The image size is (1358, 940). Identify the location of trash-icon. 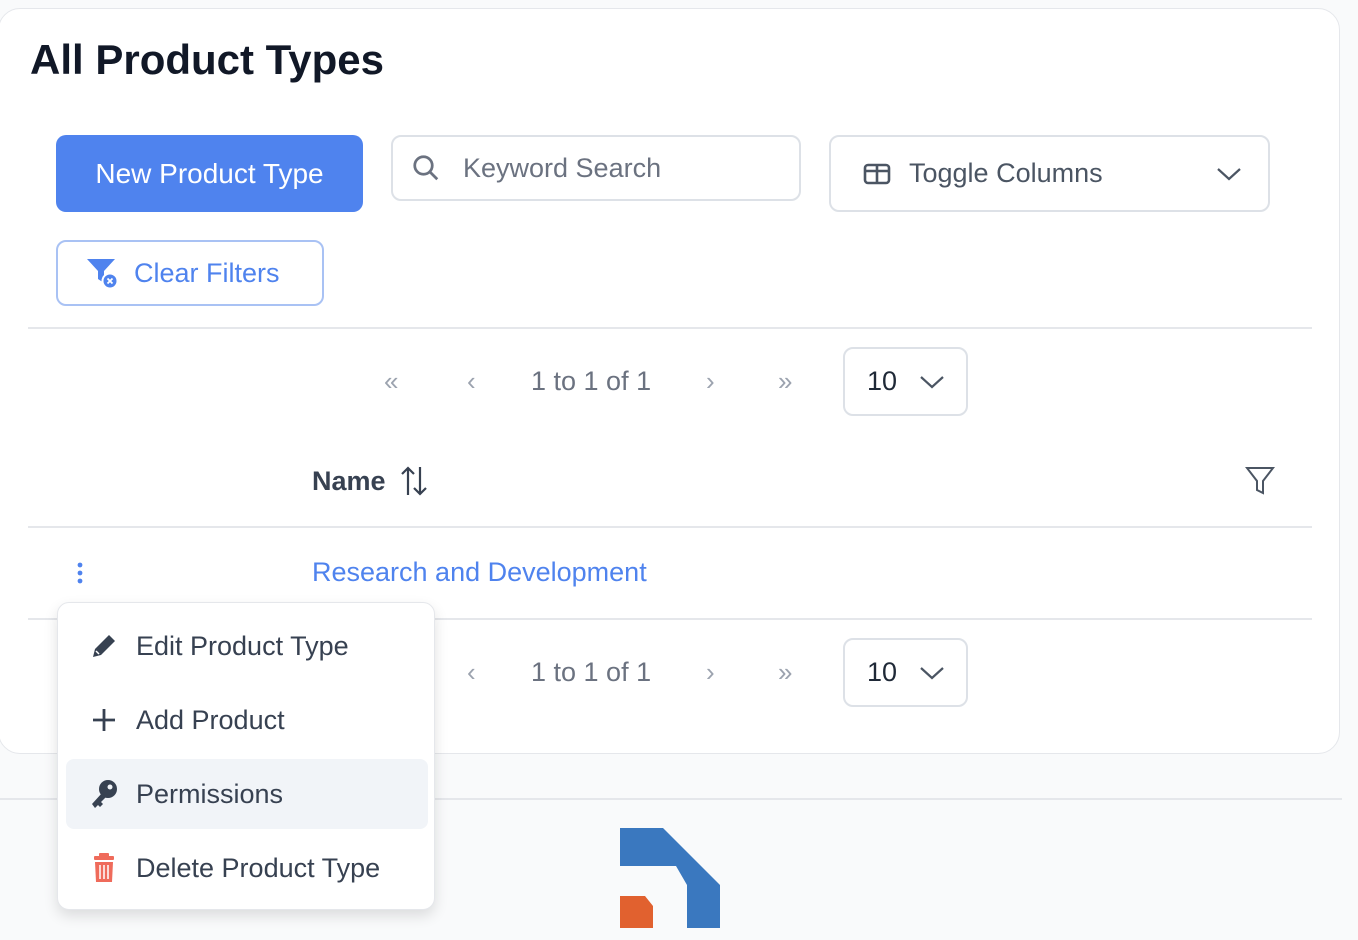
(104, 867).